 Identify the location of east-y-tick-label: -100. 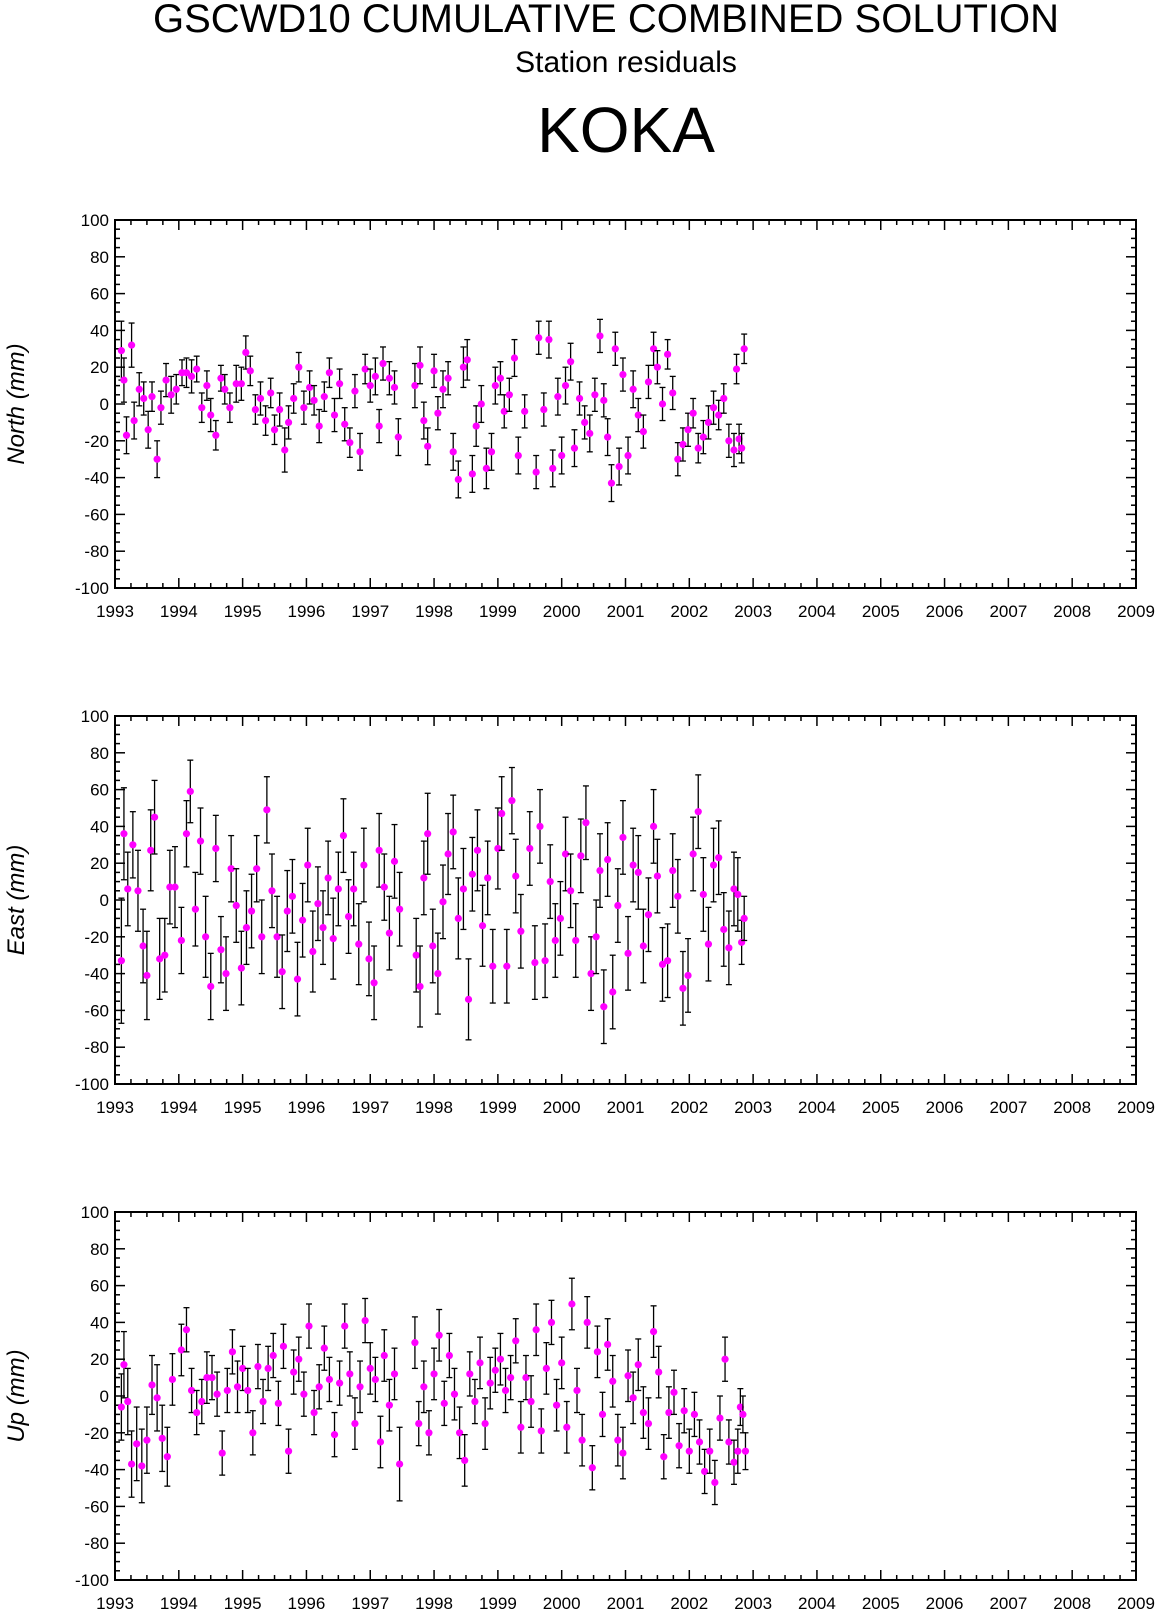
(92, 1084).